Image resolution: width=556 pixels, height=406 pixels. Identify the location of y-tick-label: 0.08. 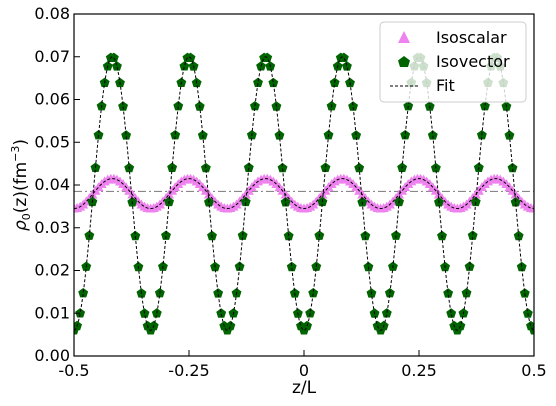
(52, 13).